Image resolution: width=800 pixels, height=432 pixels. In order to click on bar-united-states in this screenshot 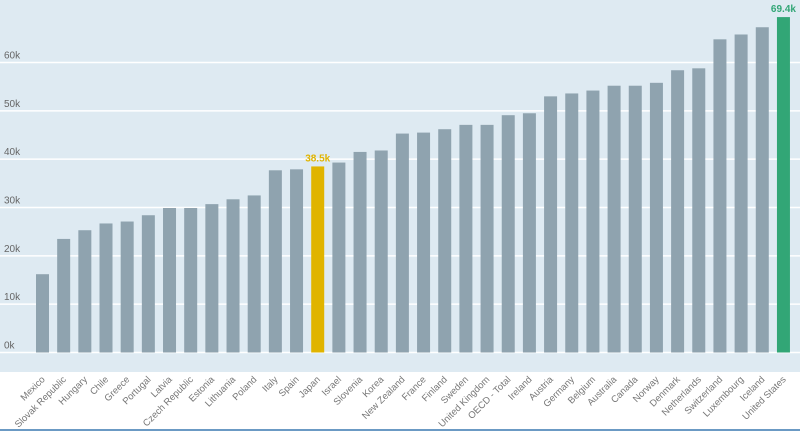, I will do `click(783, 185)`.